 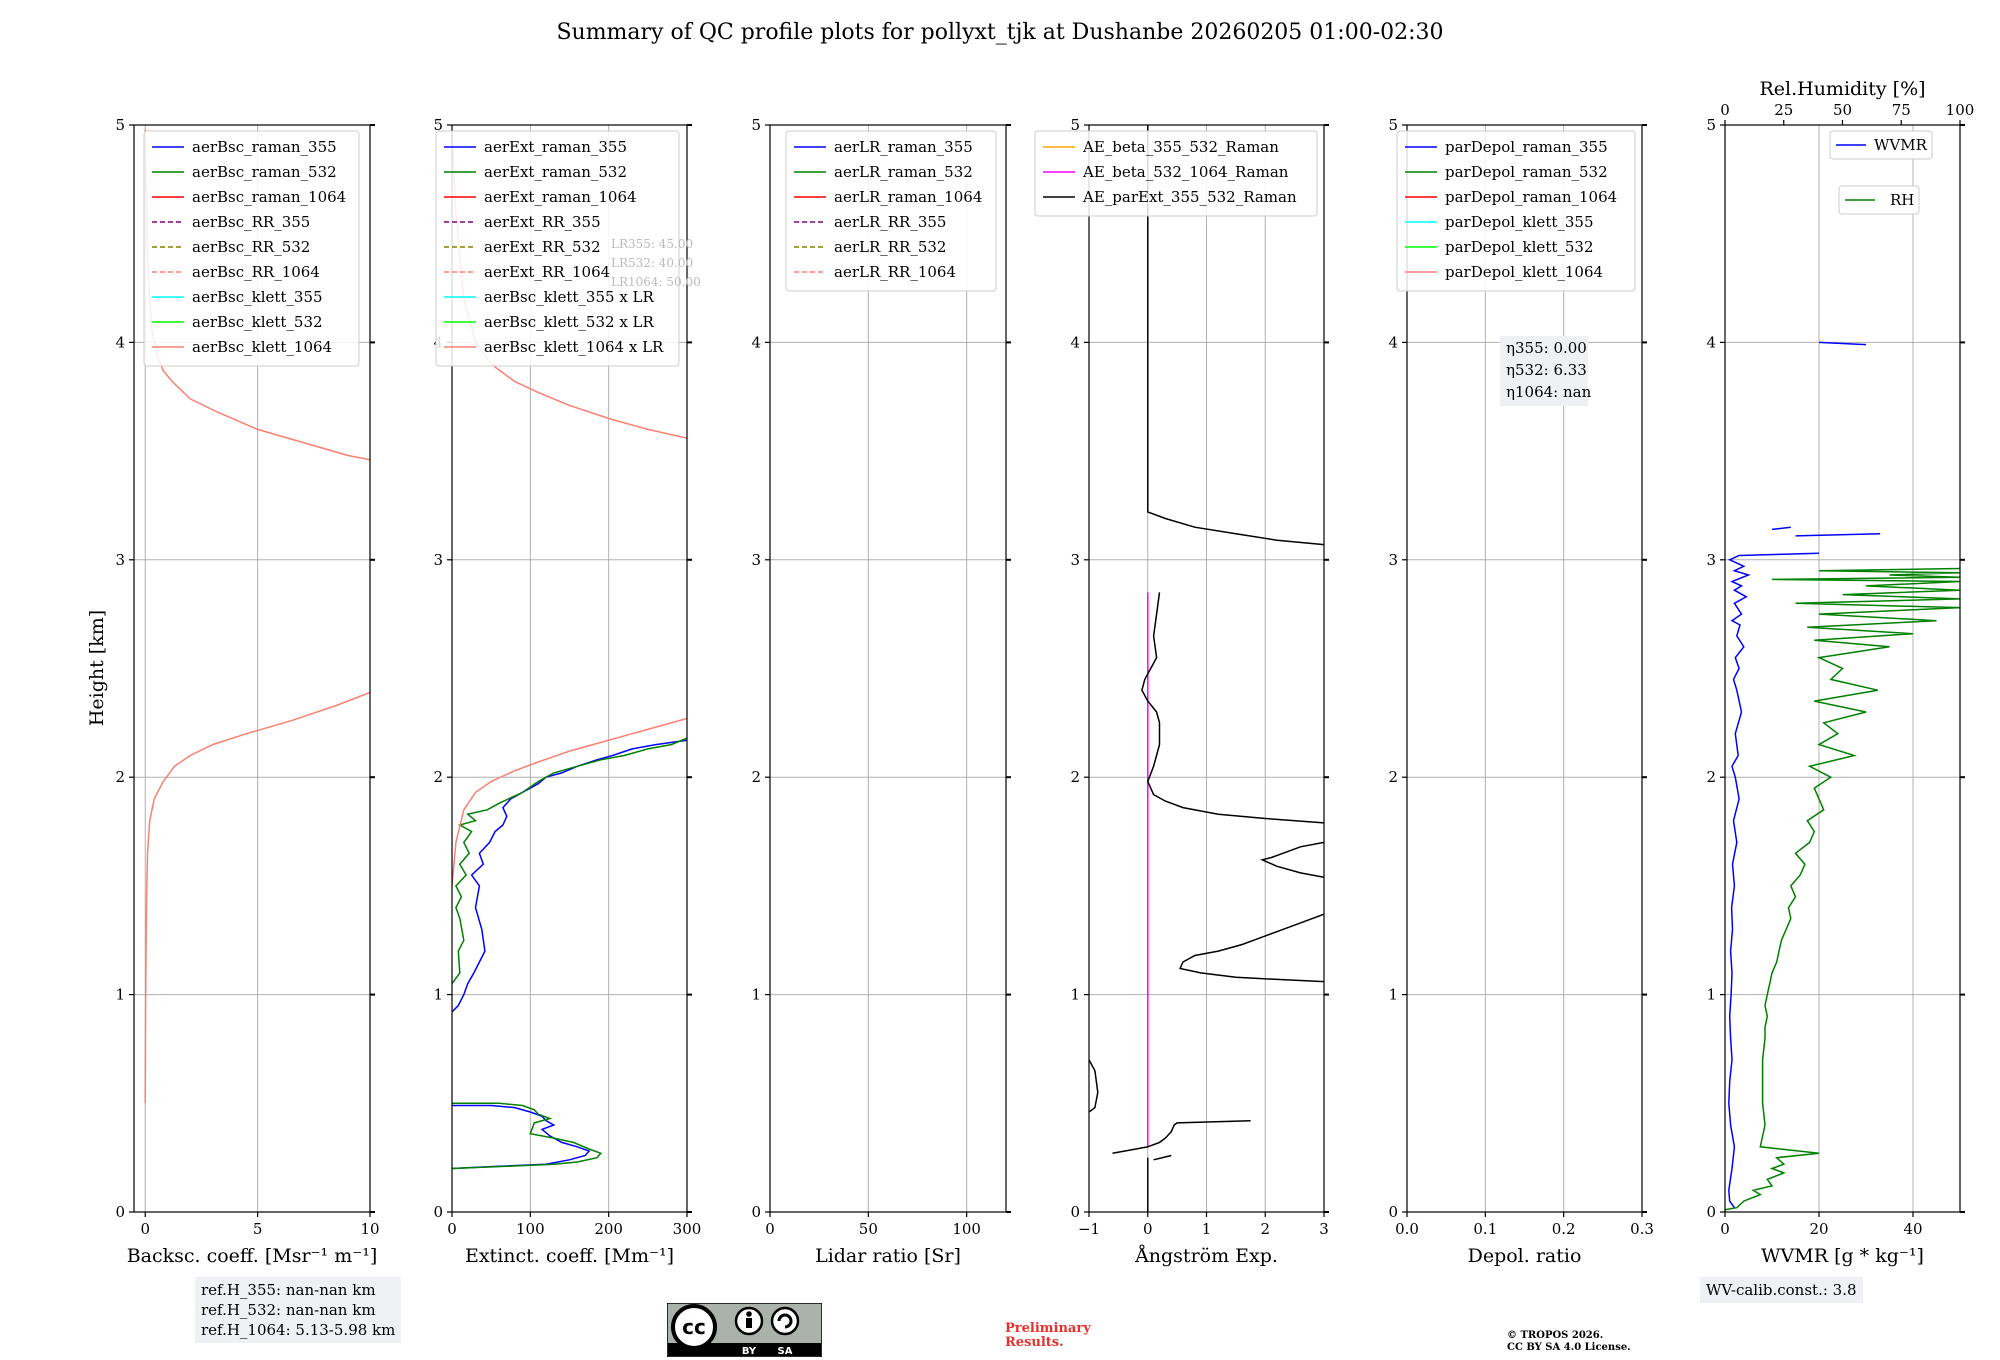 I want to click on x-tick-label: 0.3, so click(x=1642, y=1229).